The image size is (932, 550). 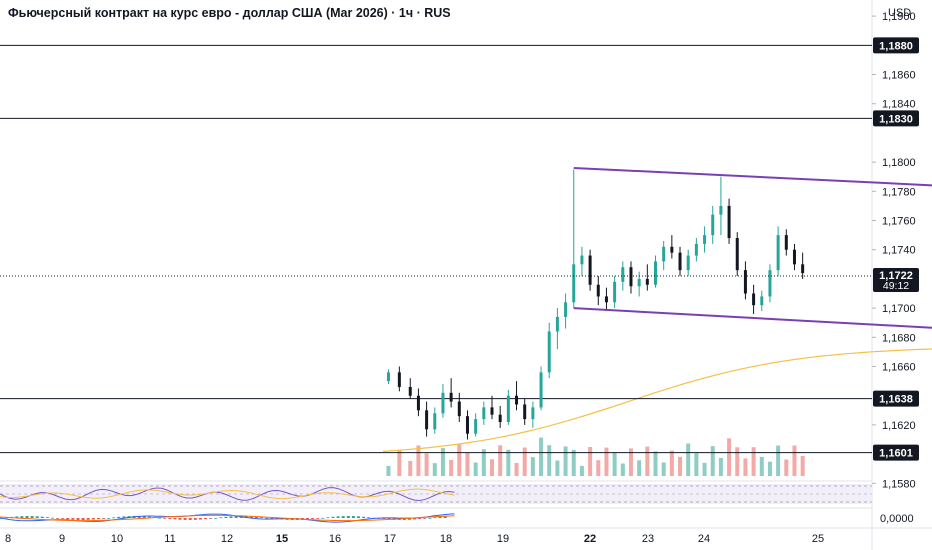 What do you see at coordinates (899, 222) in the screenshot?
I see `y-tick-label: 1,1760` at bounding box center [899, 222].